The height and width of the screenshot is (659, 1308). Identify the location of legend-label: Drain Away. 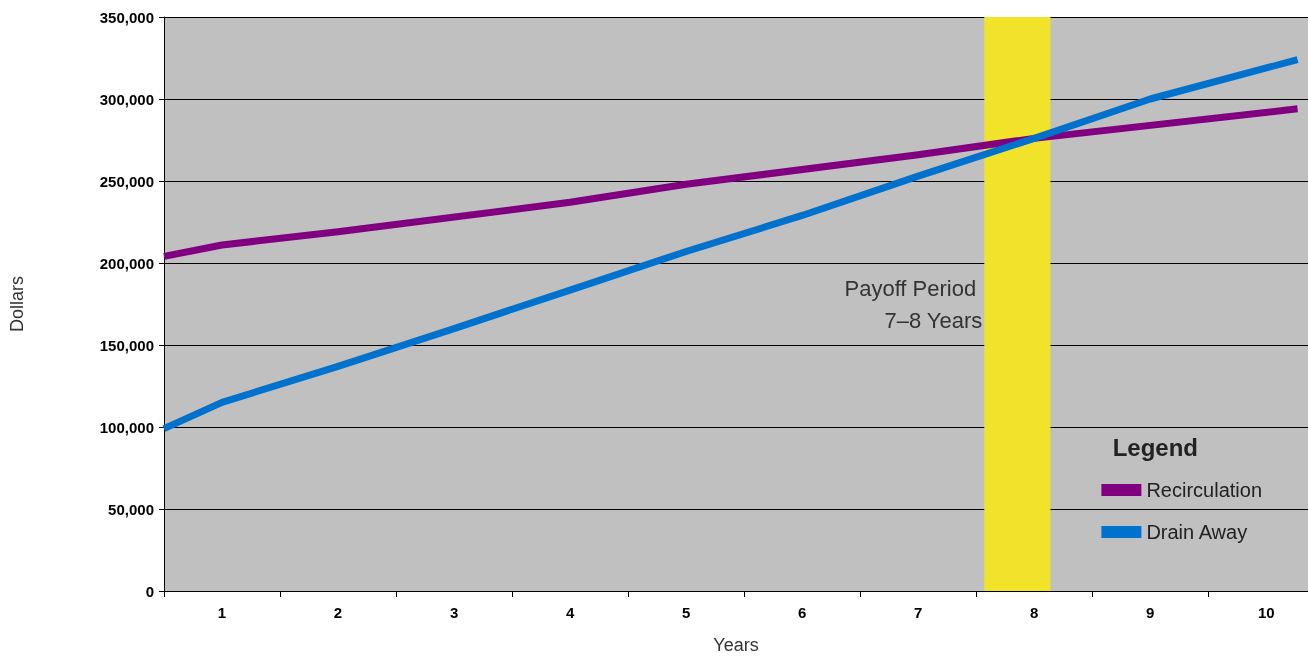
(1197, 532).